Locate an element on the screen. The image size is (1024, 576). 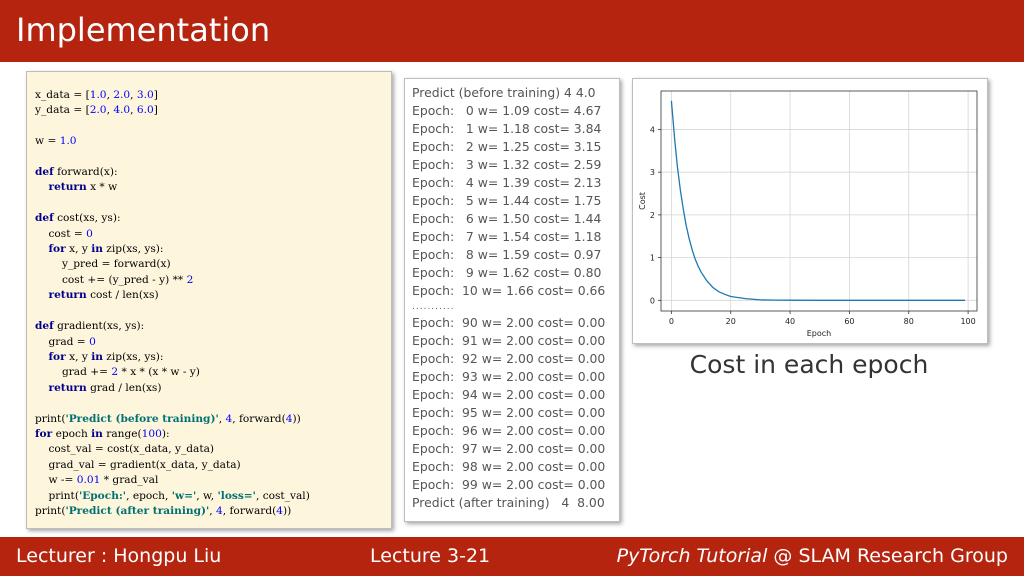
cost-chart: 0 20 40 60 80 100 0 1 2 3 4 Epoch Cost is located at coordinates (808, 214).